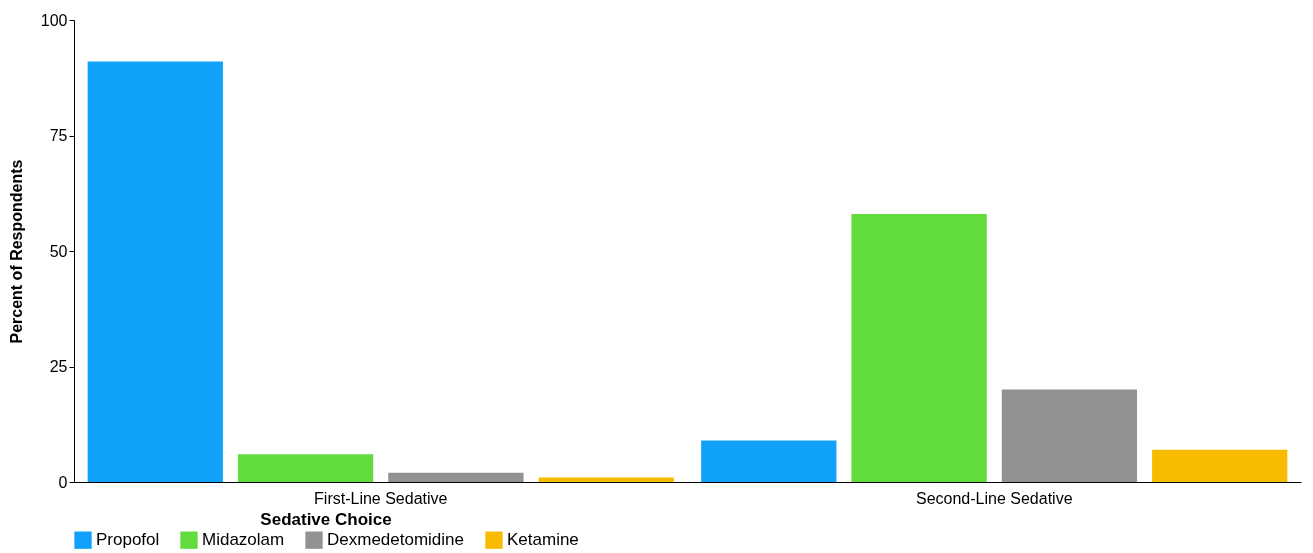 The width and height of the screenshot is (1313, 553). I want to click on y-tick-label: 100, so click(54, 20).